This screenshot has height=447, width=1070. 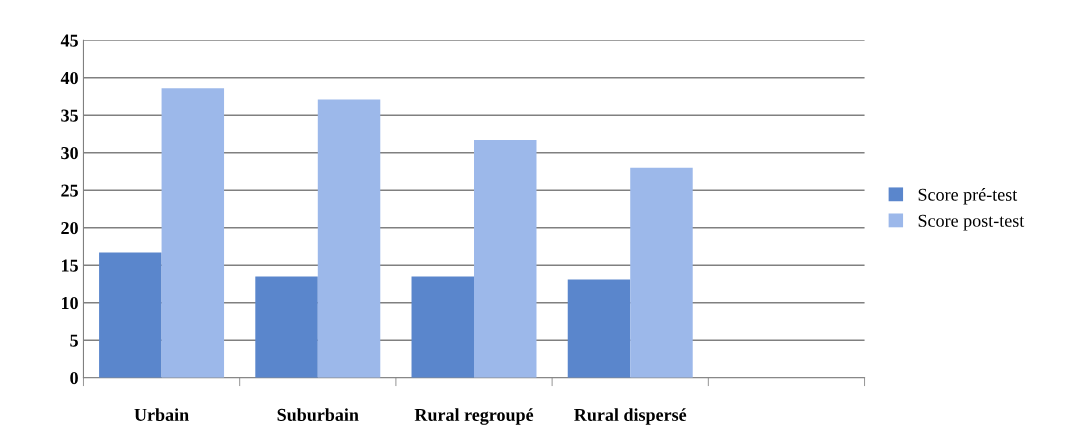 What do you see at coordinates (968, 196) in the screenshot?
I see `legend-label: Score pré-test` at bounding box center [968, 196].